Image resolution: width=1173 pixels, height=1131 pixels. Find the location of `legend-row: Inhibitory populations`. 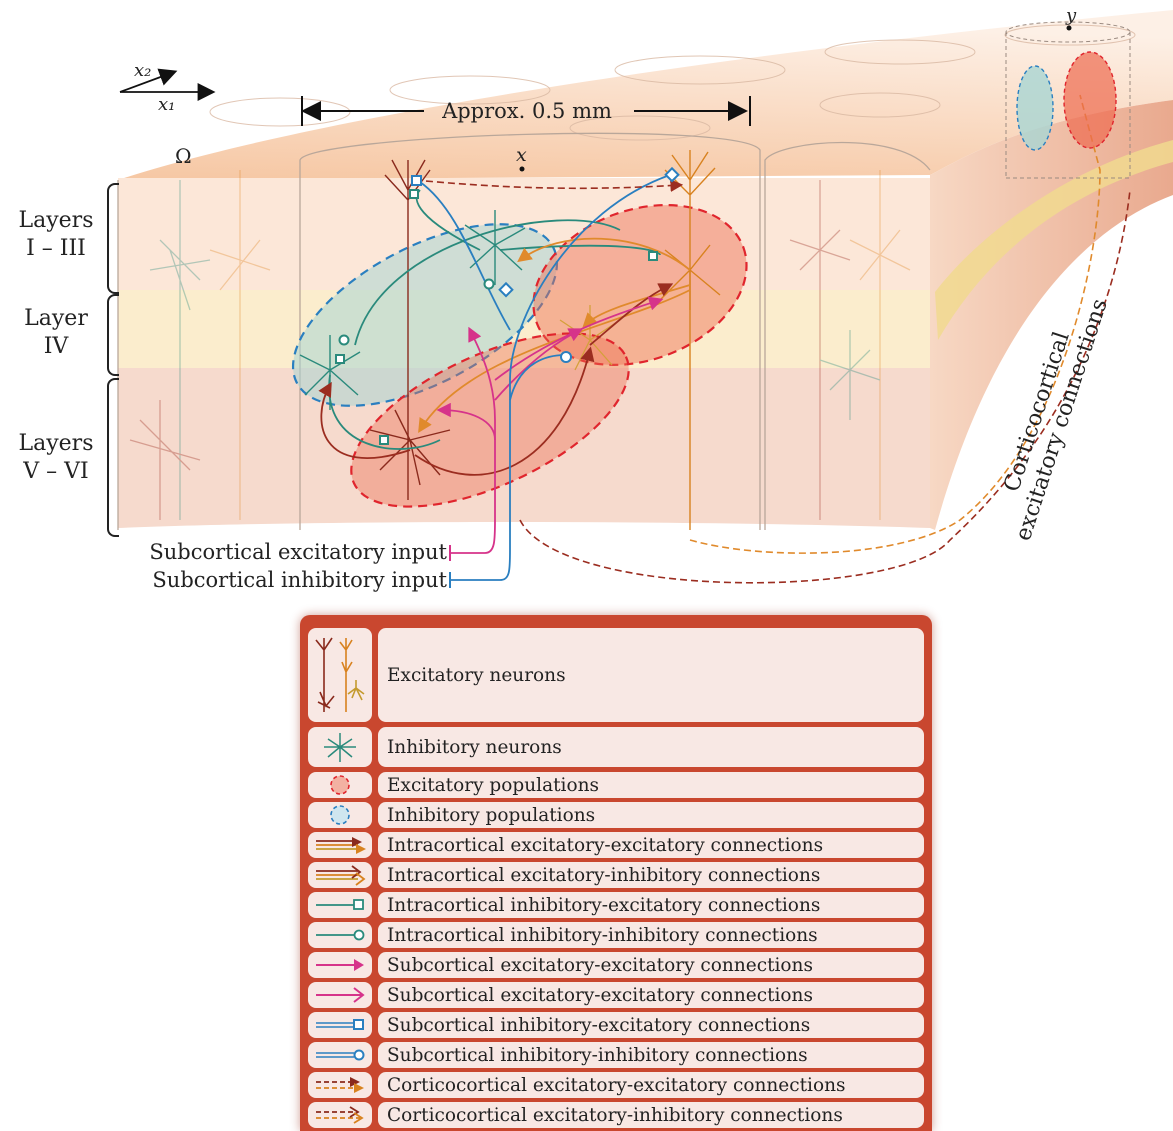

legend-row: Inhibitory populations is located at coordinates (616, 815).